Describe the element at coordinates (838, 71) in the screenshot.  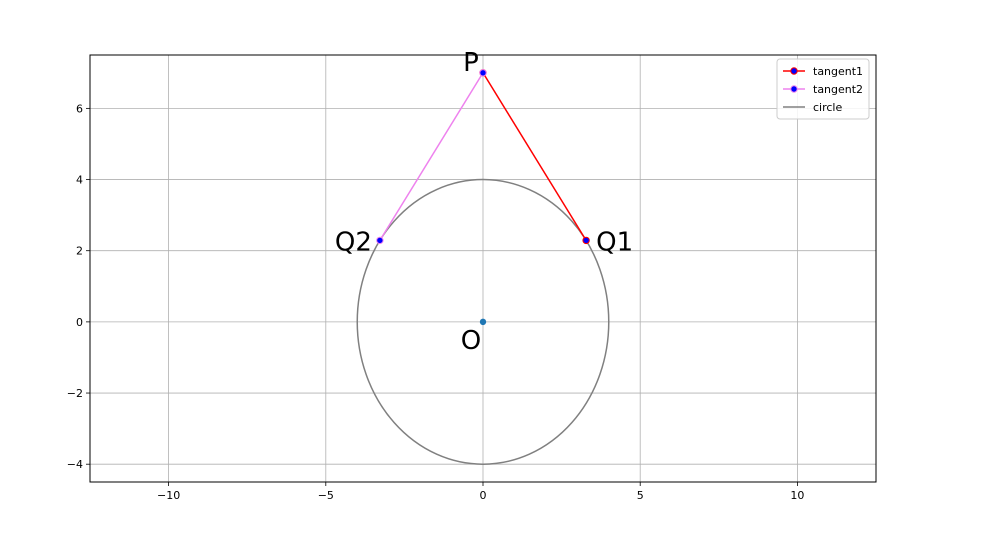
I see `legend-label-tangent1: tangent1` at that location.